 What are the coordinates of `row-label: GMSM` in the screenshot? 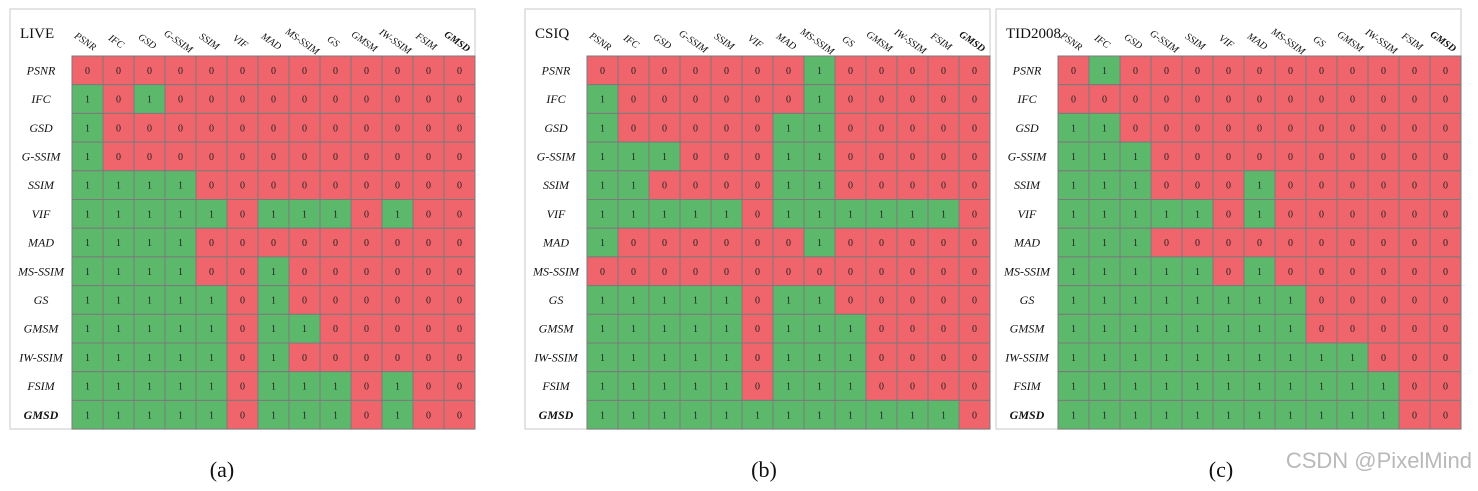 It's located at (557, 329).